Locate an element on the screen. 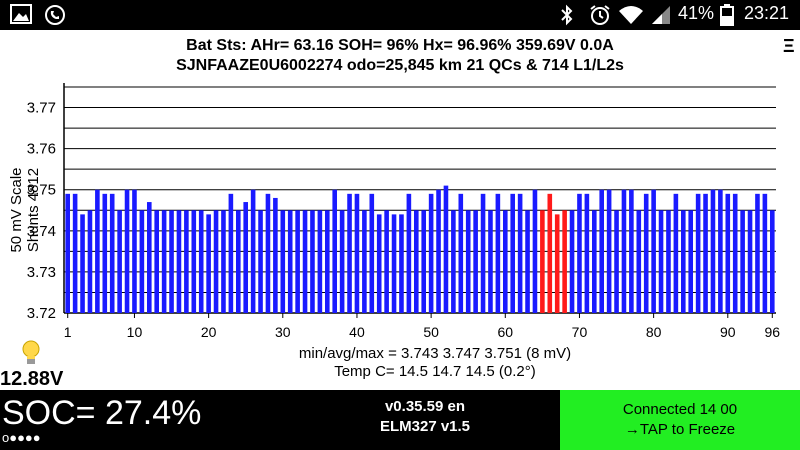  x-tick-label: 96 is located at coordinates (773, 332).